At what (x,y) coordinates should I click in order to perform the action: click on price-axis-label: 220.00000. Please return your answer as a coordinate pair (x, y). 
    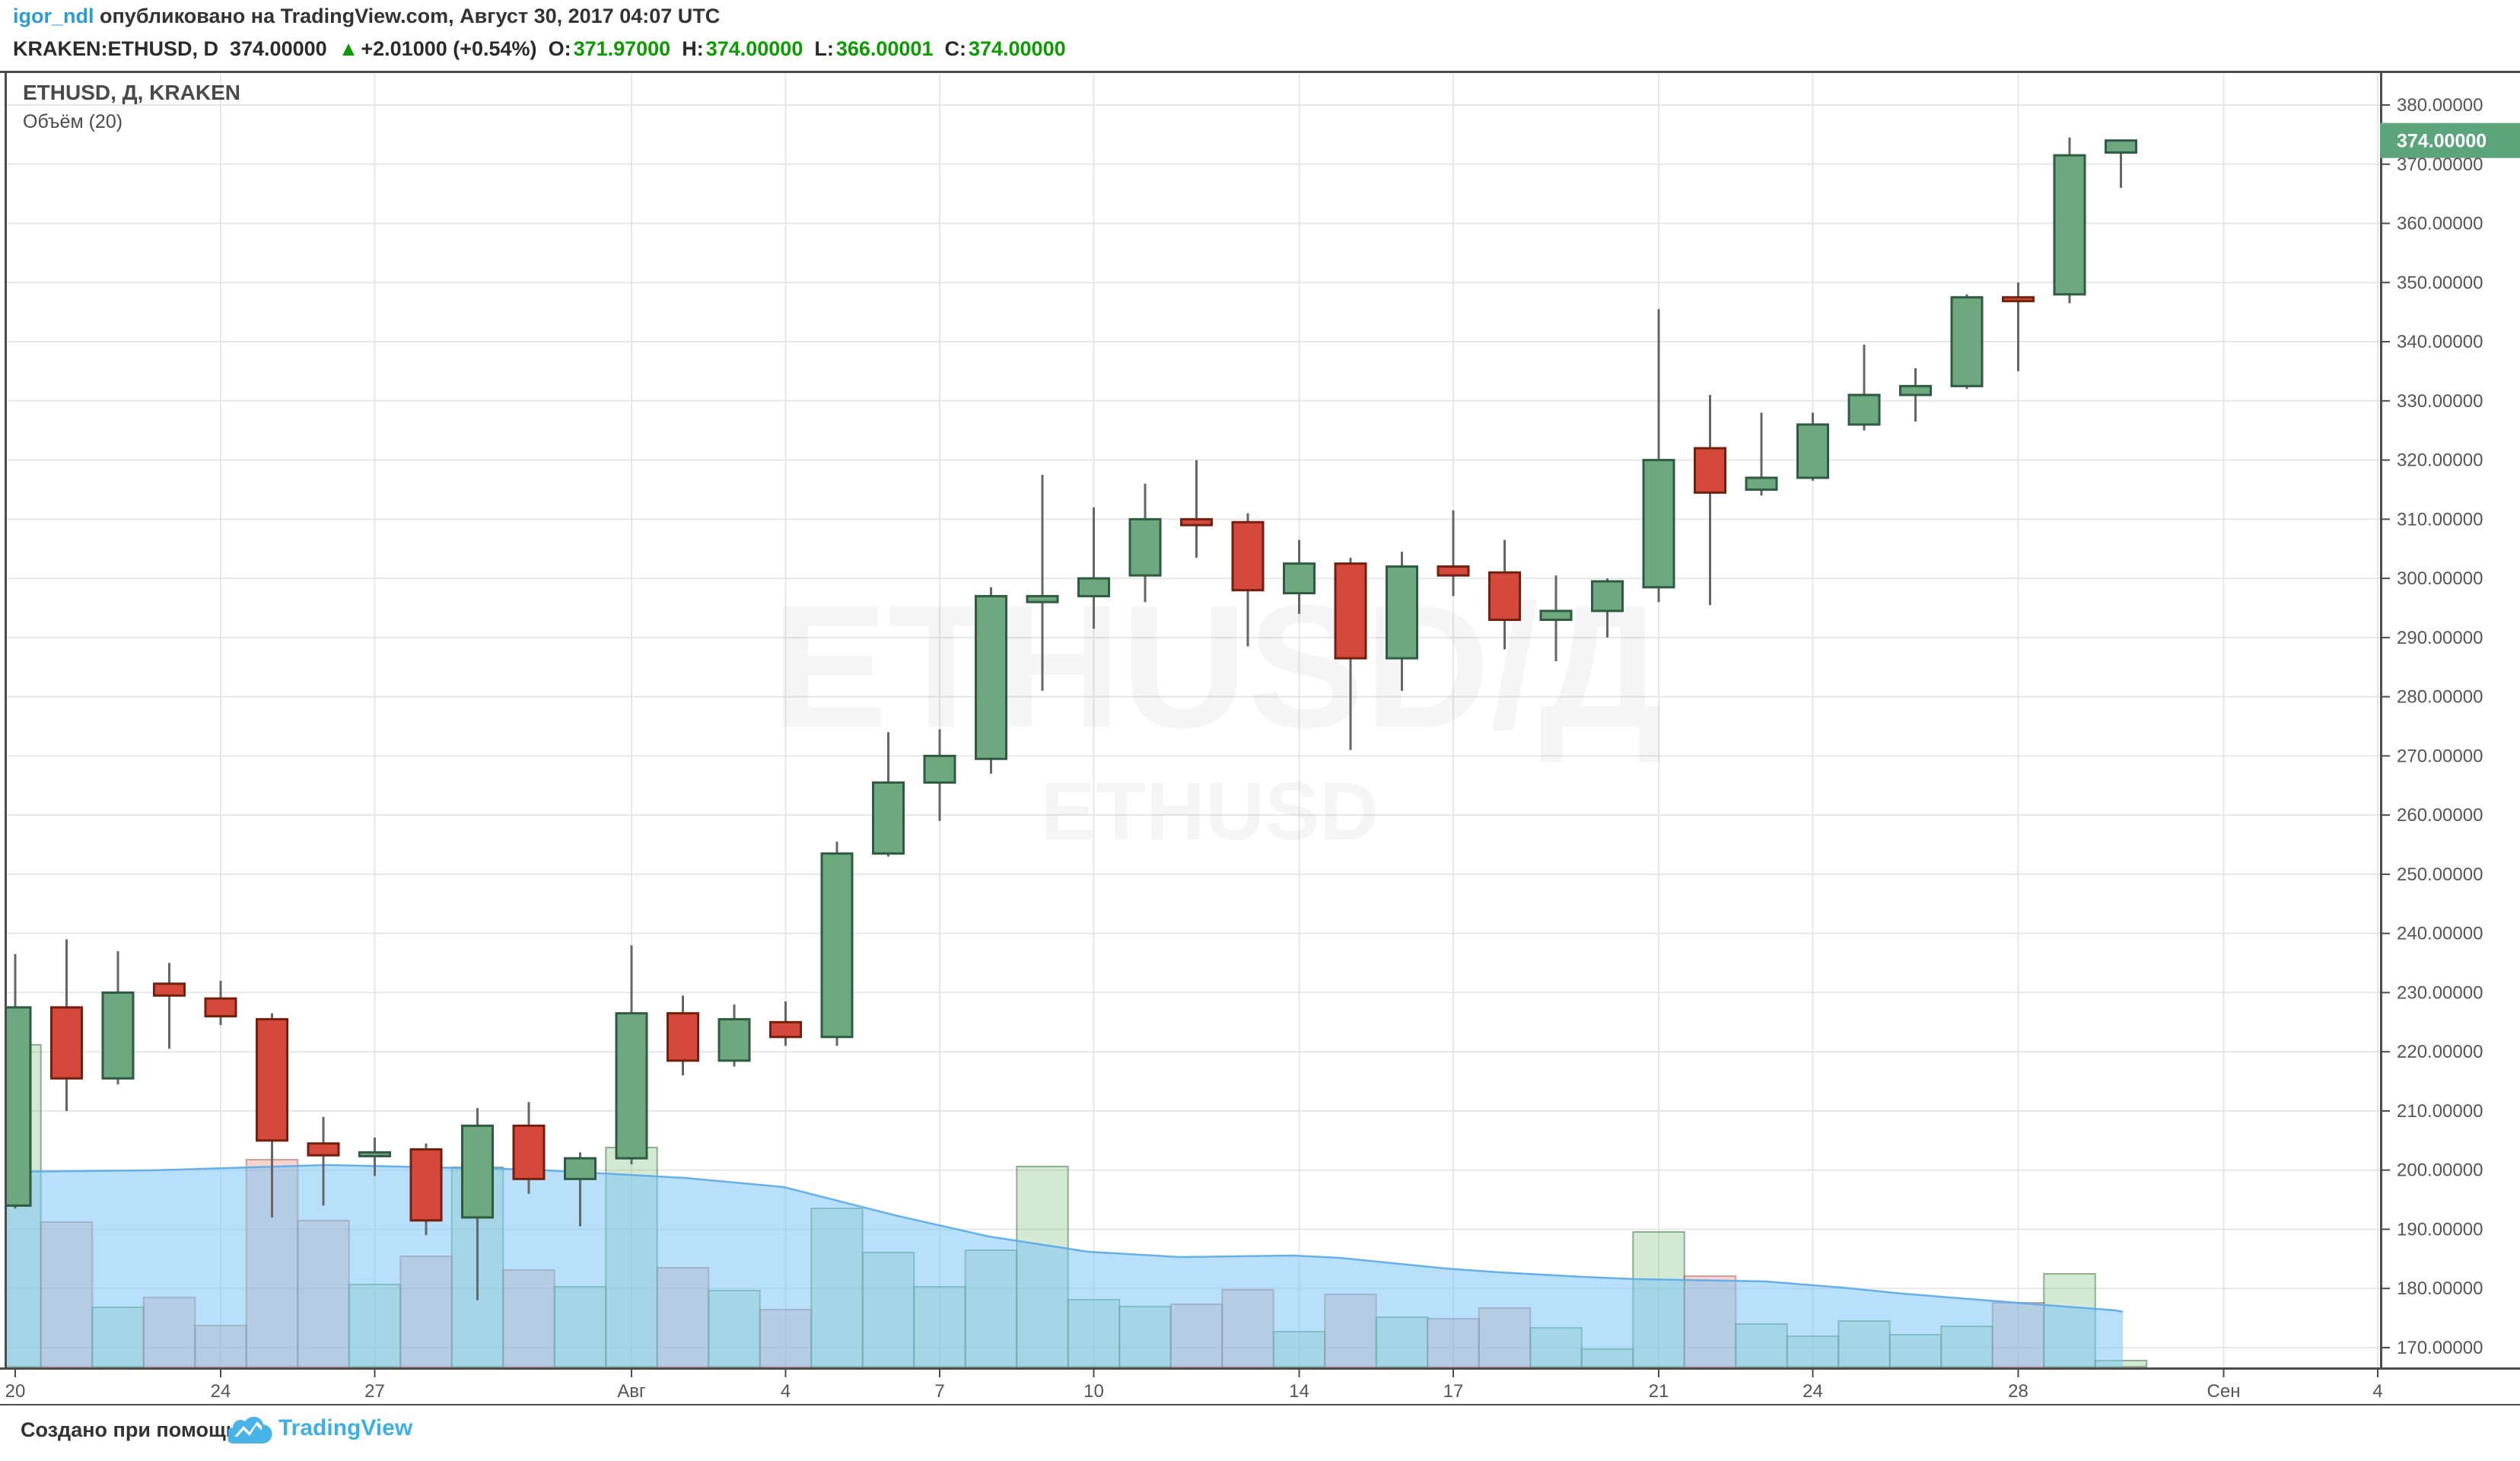
    Looking at the image, I should click on (2440, 1052).